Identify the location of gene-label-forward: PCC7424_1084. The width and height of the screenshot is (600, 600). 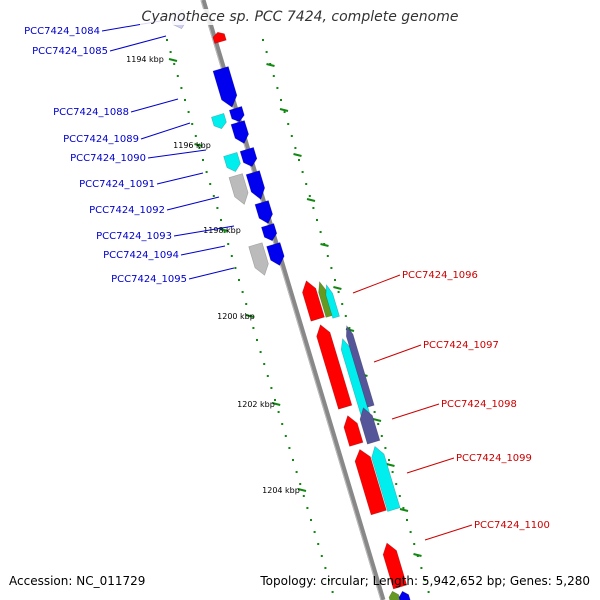
(62, 31).